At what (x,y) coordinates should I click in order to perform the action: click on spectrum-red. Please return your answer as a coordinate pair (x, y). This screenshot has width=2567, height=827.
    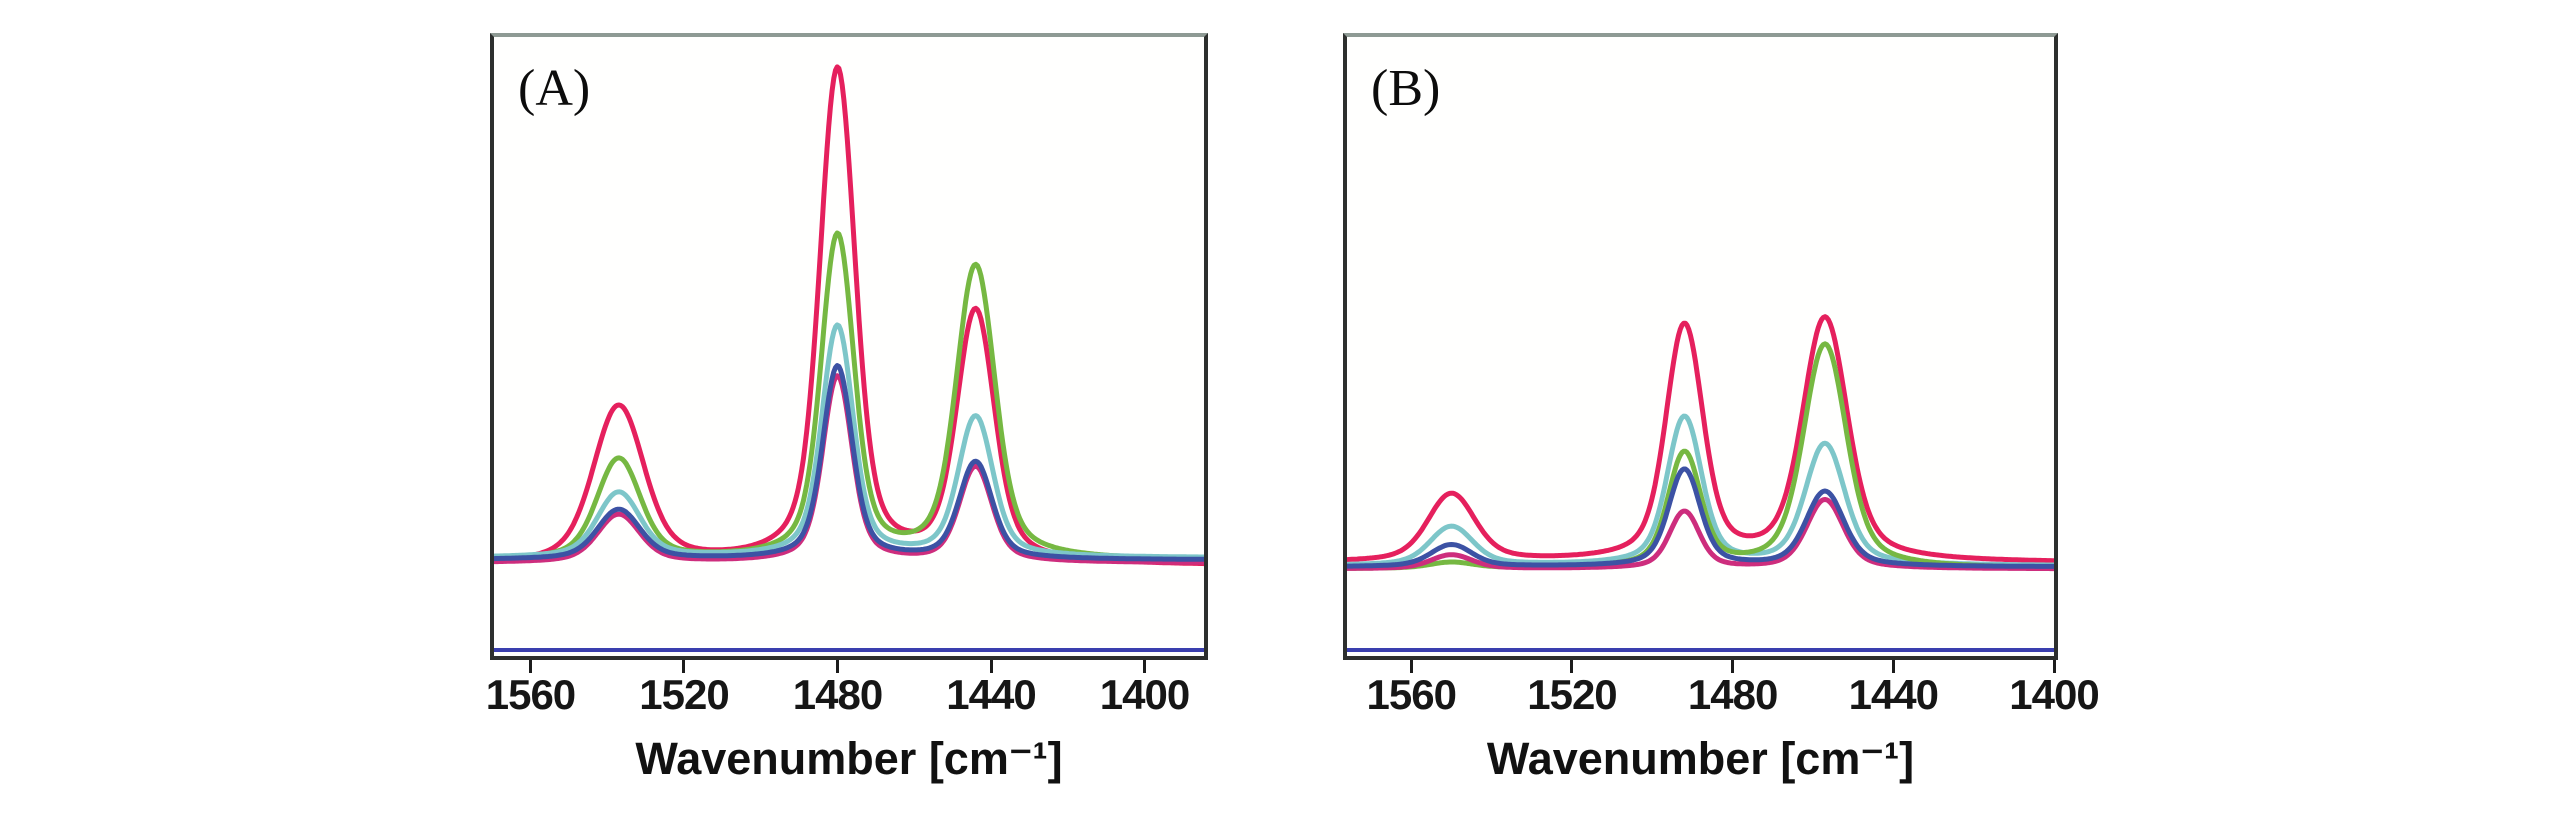
    Looking at the image, I should click on (1700, 439).